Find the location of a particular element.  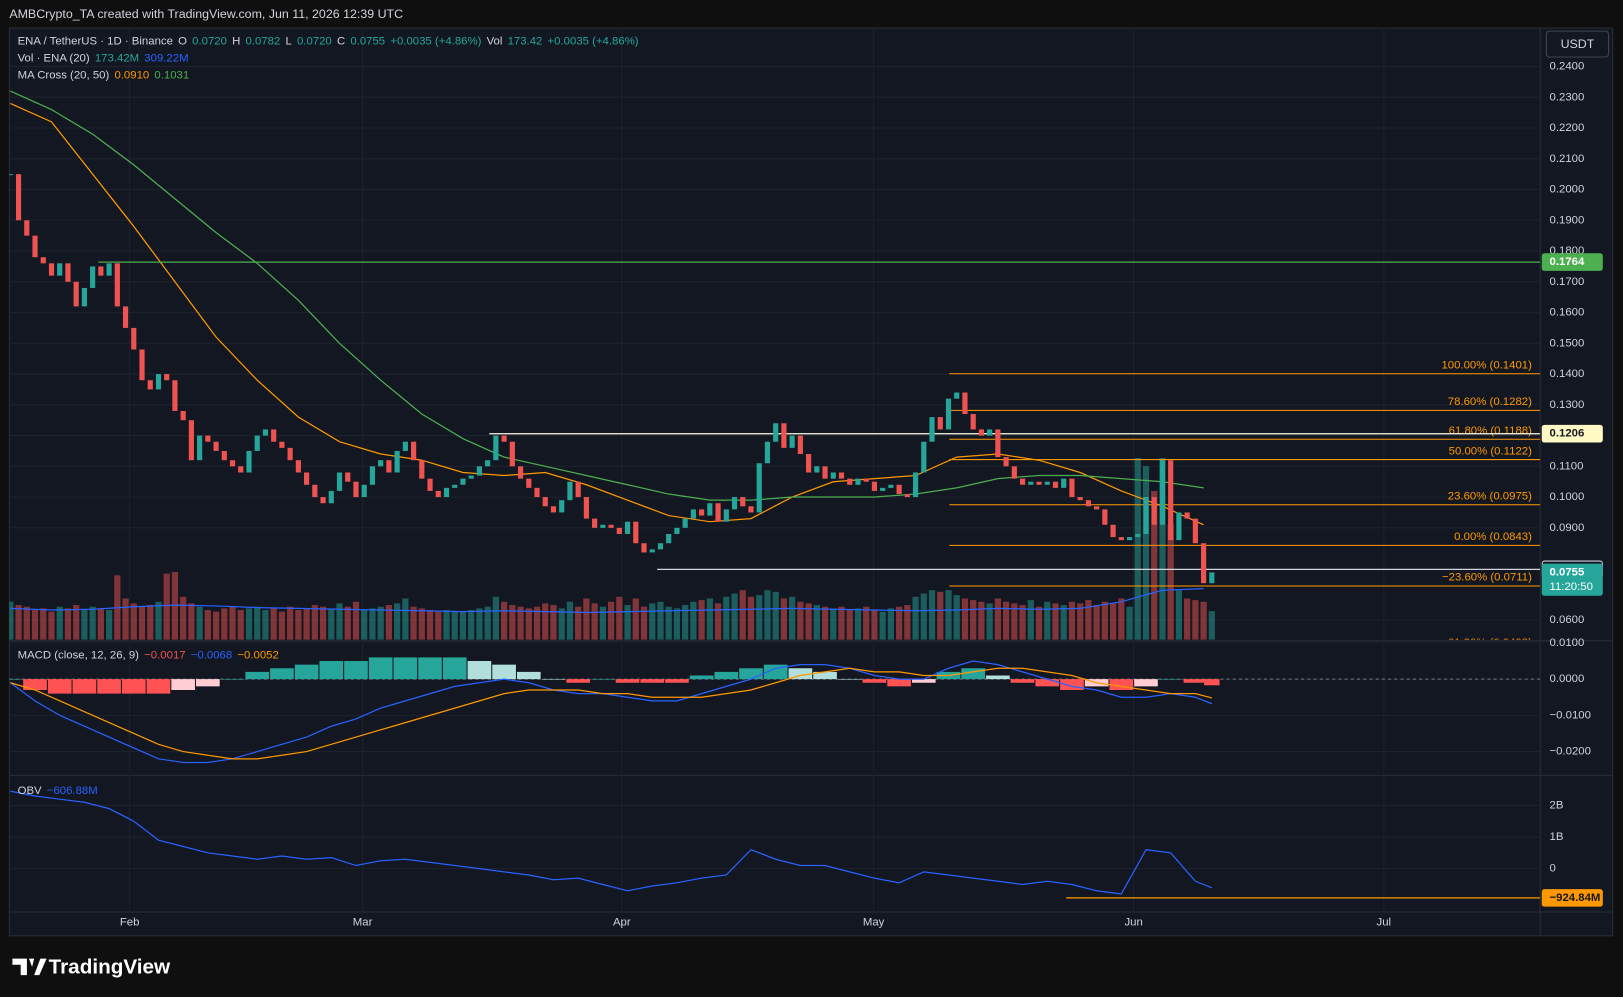

legend-item: +0.0035 (+4.86%) is located at coordinates (435, 42).